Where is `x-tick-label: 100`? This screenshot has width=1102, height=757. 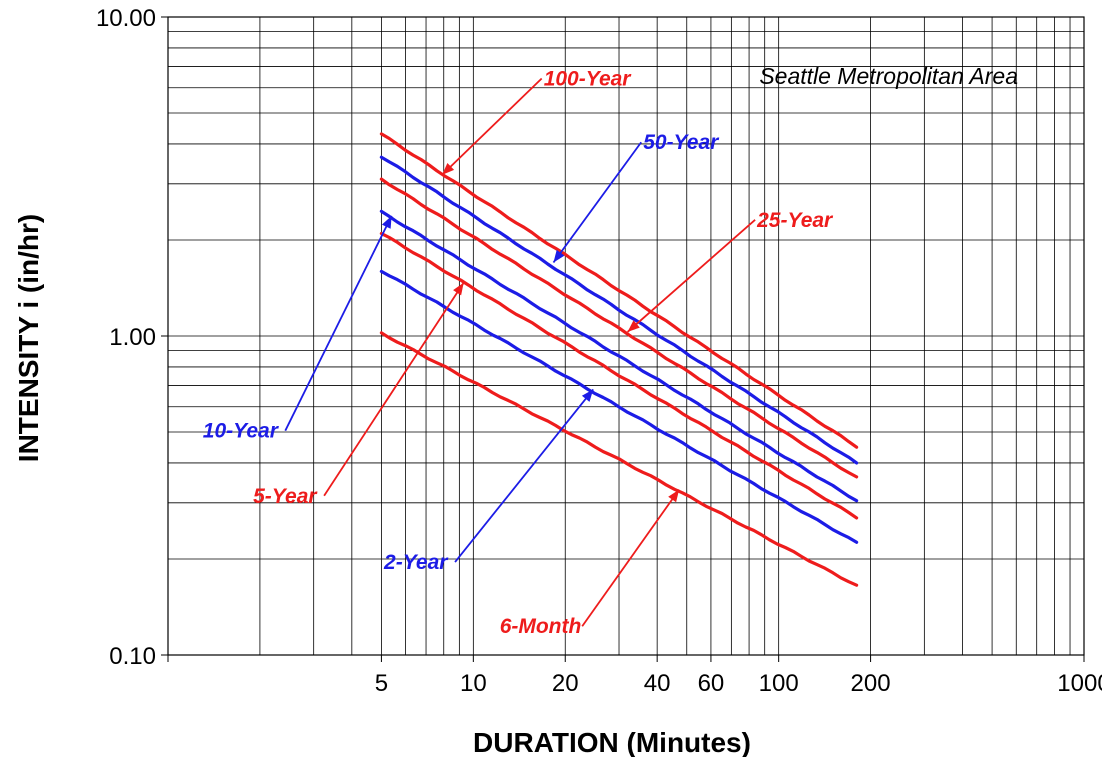
x-tick-label: 100 is located at coordinates (779, 683).